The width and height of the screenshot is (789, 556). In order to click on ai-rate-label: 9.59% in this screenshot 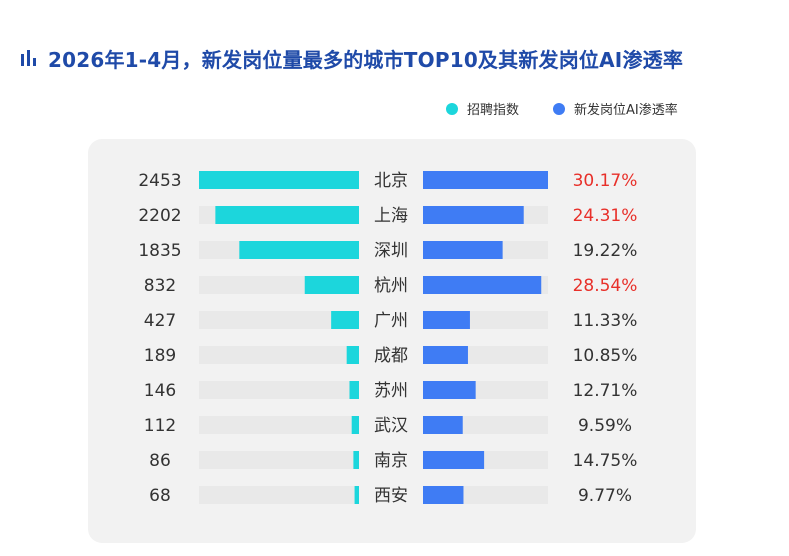, I will do `click(605, 426)`.